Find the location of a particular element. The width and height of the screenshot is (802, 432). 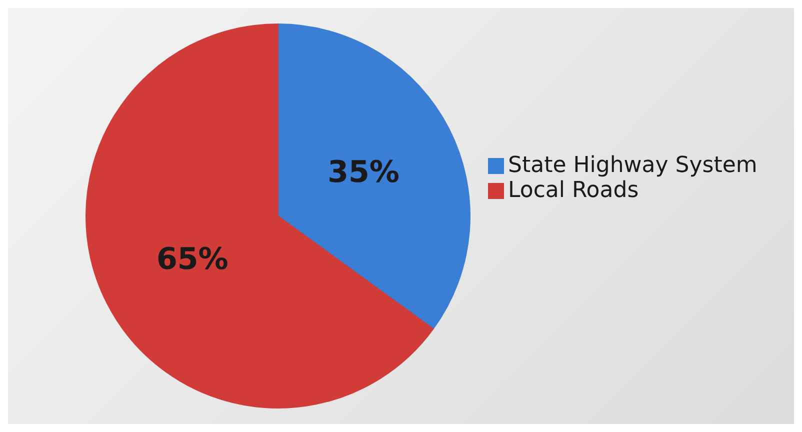

legend-label: Local Roads is located at coordinates (573, 190).